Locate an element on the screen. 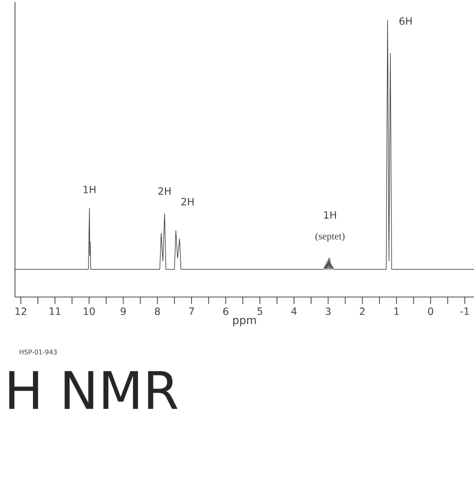 Image resolution: width=474 pixels, height=496 pixels. x-tick-label: 1 is located at coordinates (396, 311).